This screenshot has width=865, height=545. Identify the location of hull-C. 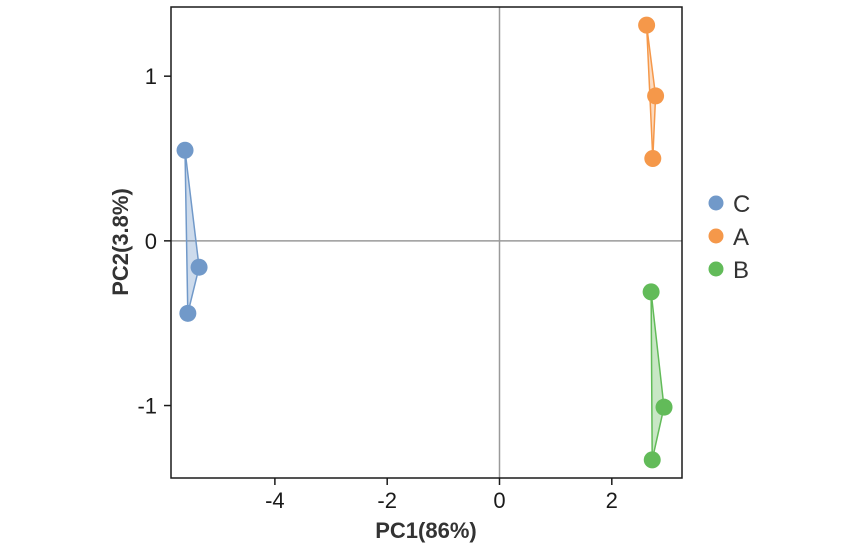
(192, 232).